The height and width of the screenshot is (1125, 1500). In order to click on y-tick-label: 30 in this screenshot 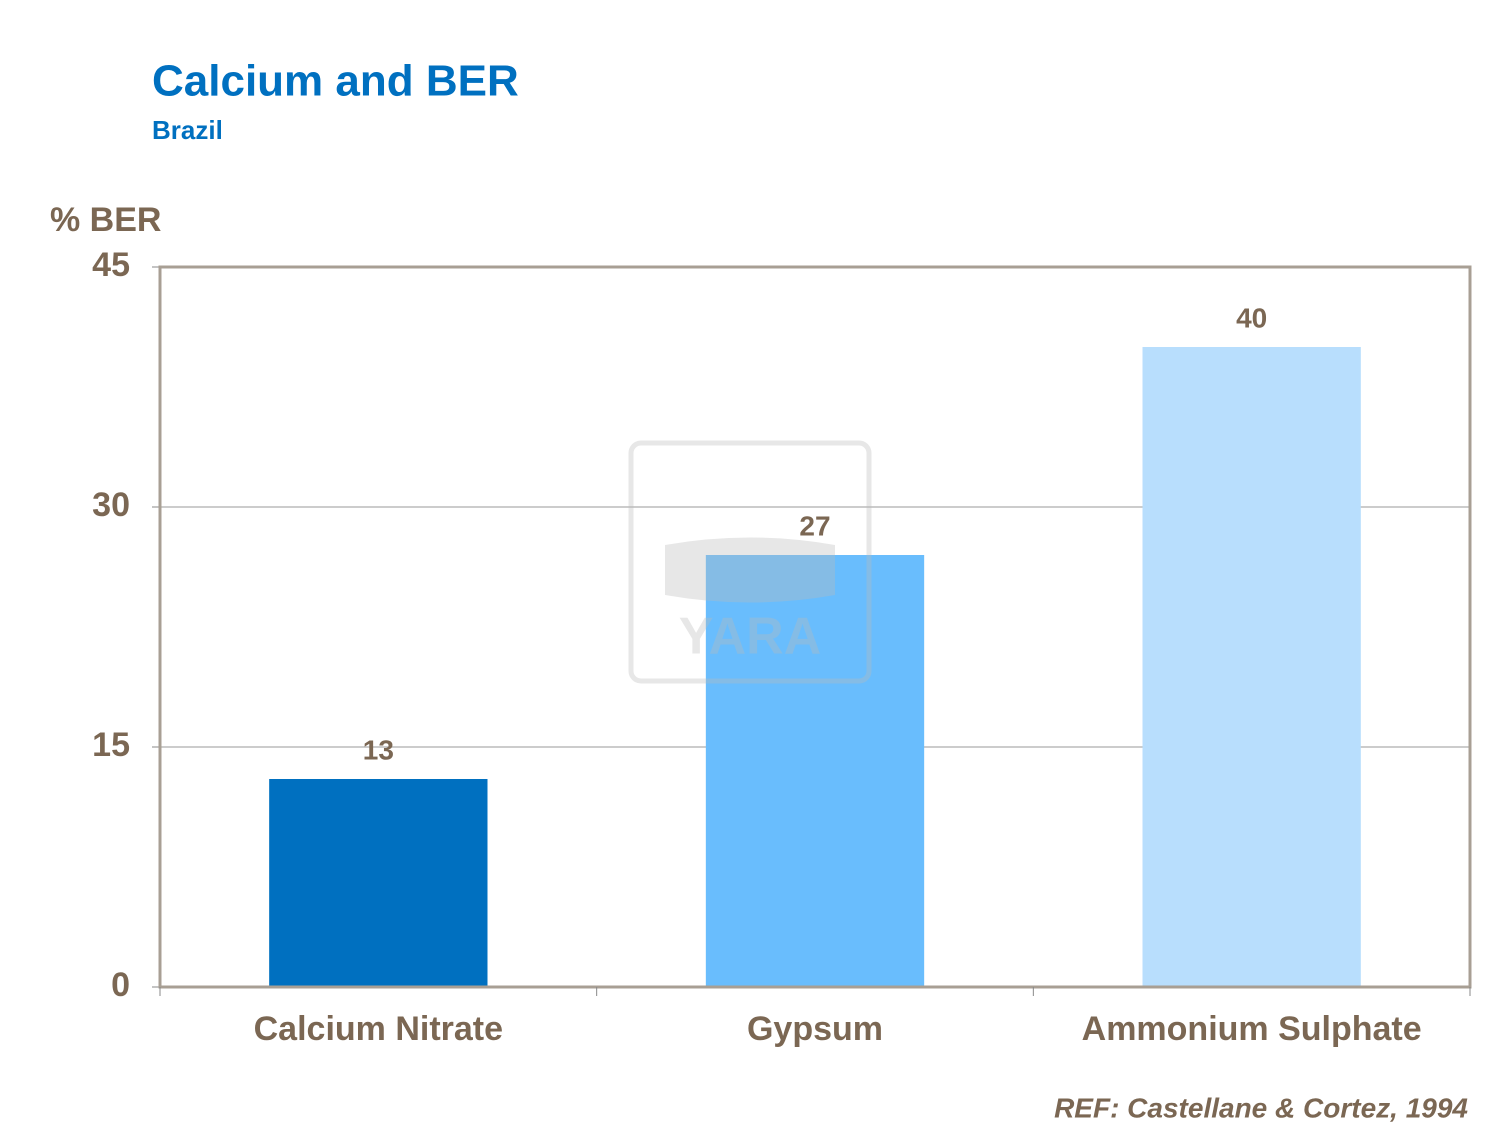, I will do `click(111, 505)`.